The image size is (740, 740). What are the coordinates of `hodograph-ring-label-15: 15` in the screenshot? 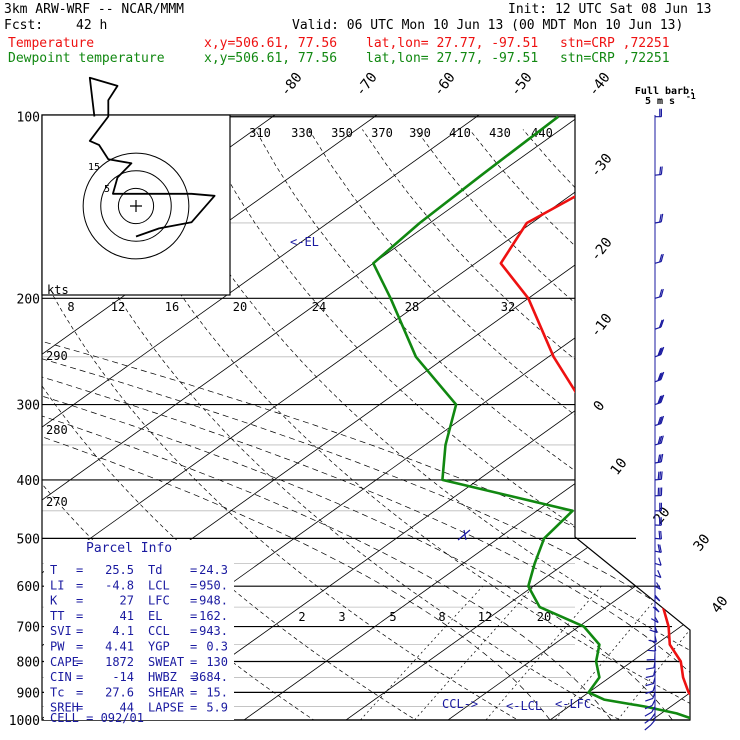 It's located at (94, 167).